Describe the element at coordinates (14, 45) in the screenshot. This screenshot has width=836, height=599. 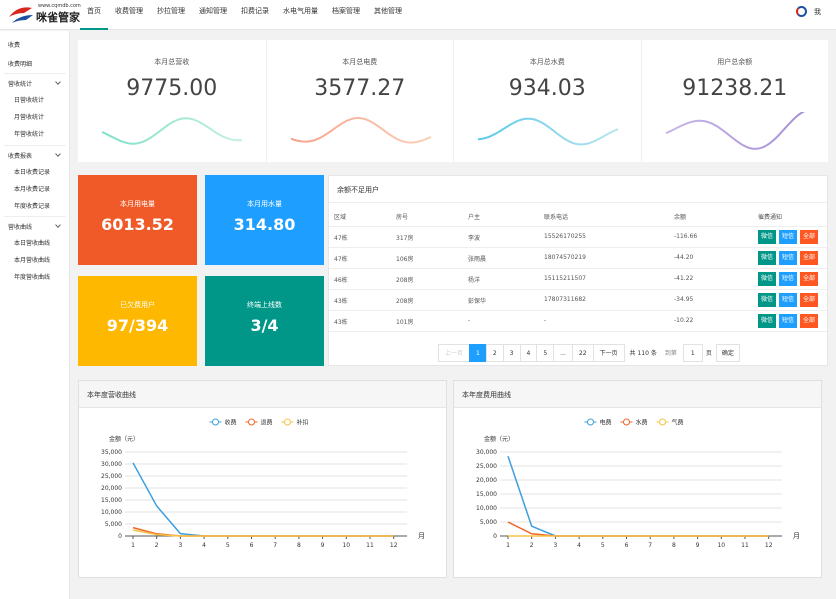
I see `sidebar-item: 收费` at that location.